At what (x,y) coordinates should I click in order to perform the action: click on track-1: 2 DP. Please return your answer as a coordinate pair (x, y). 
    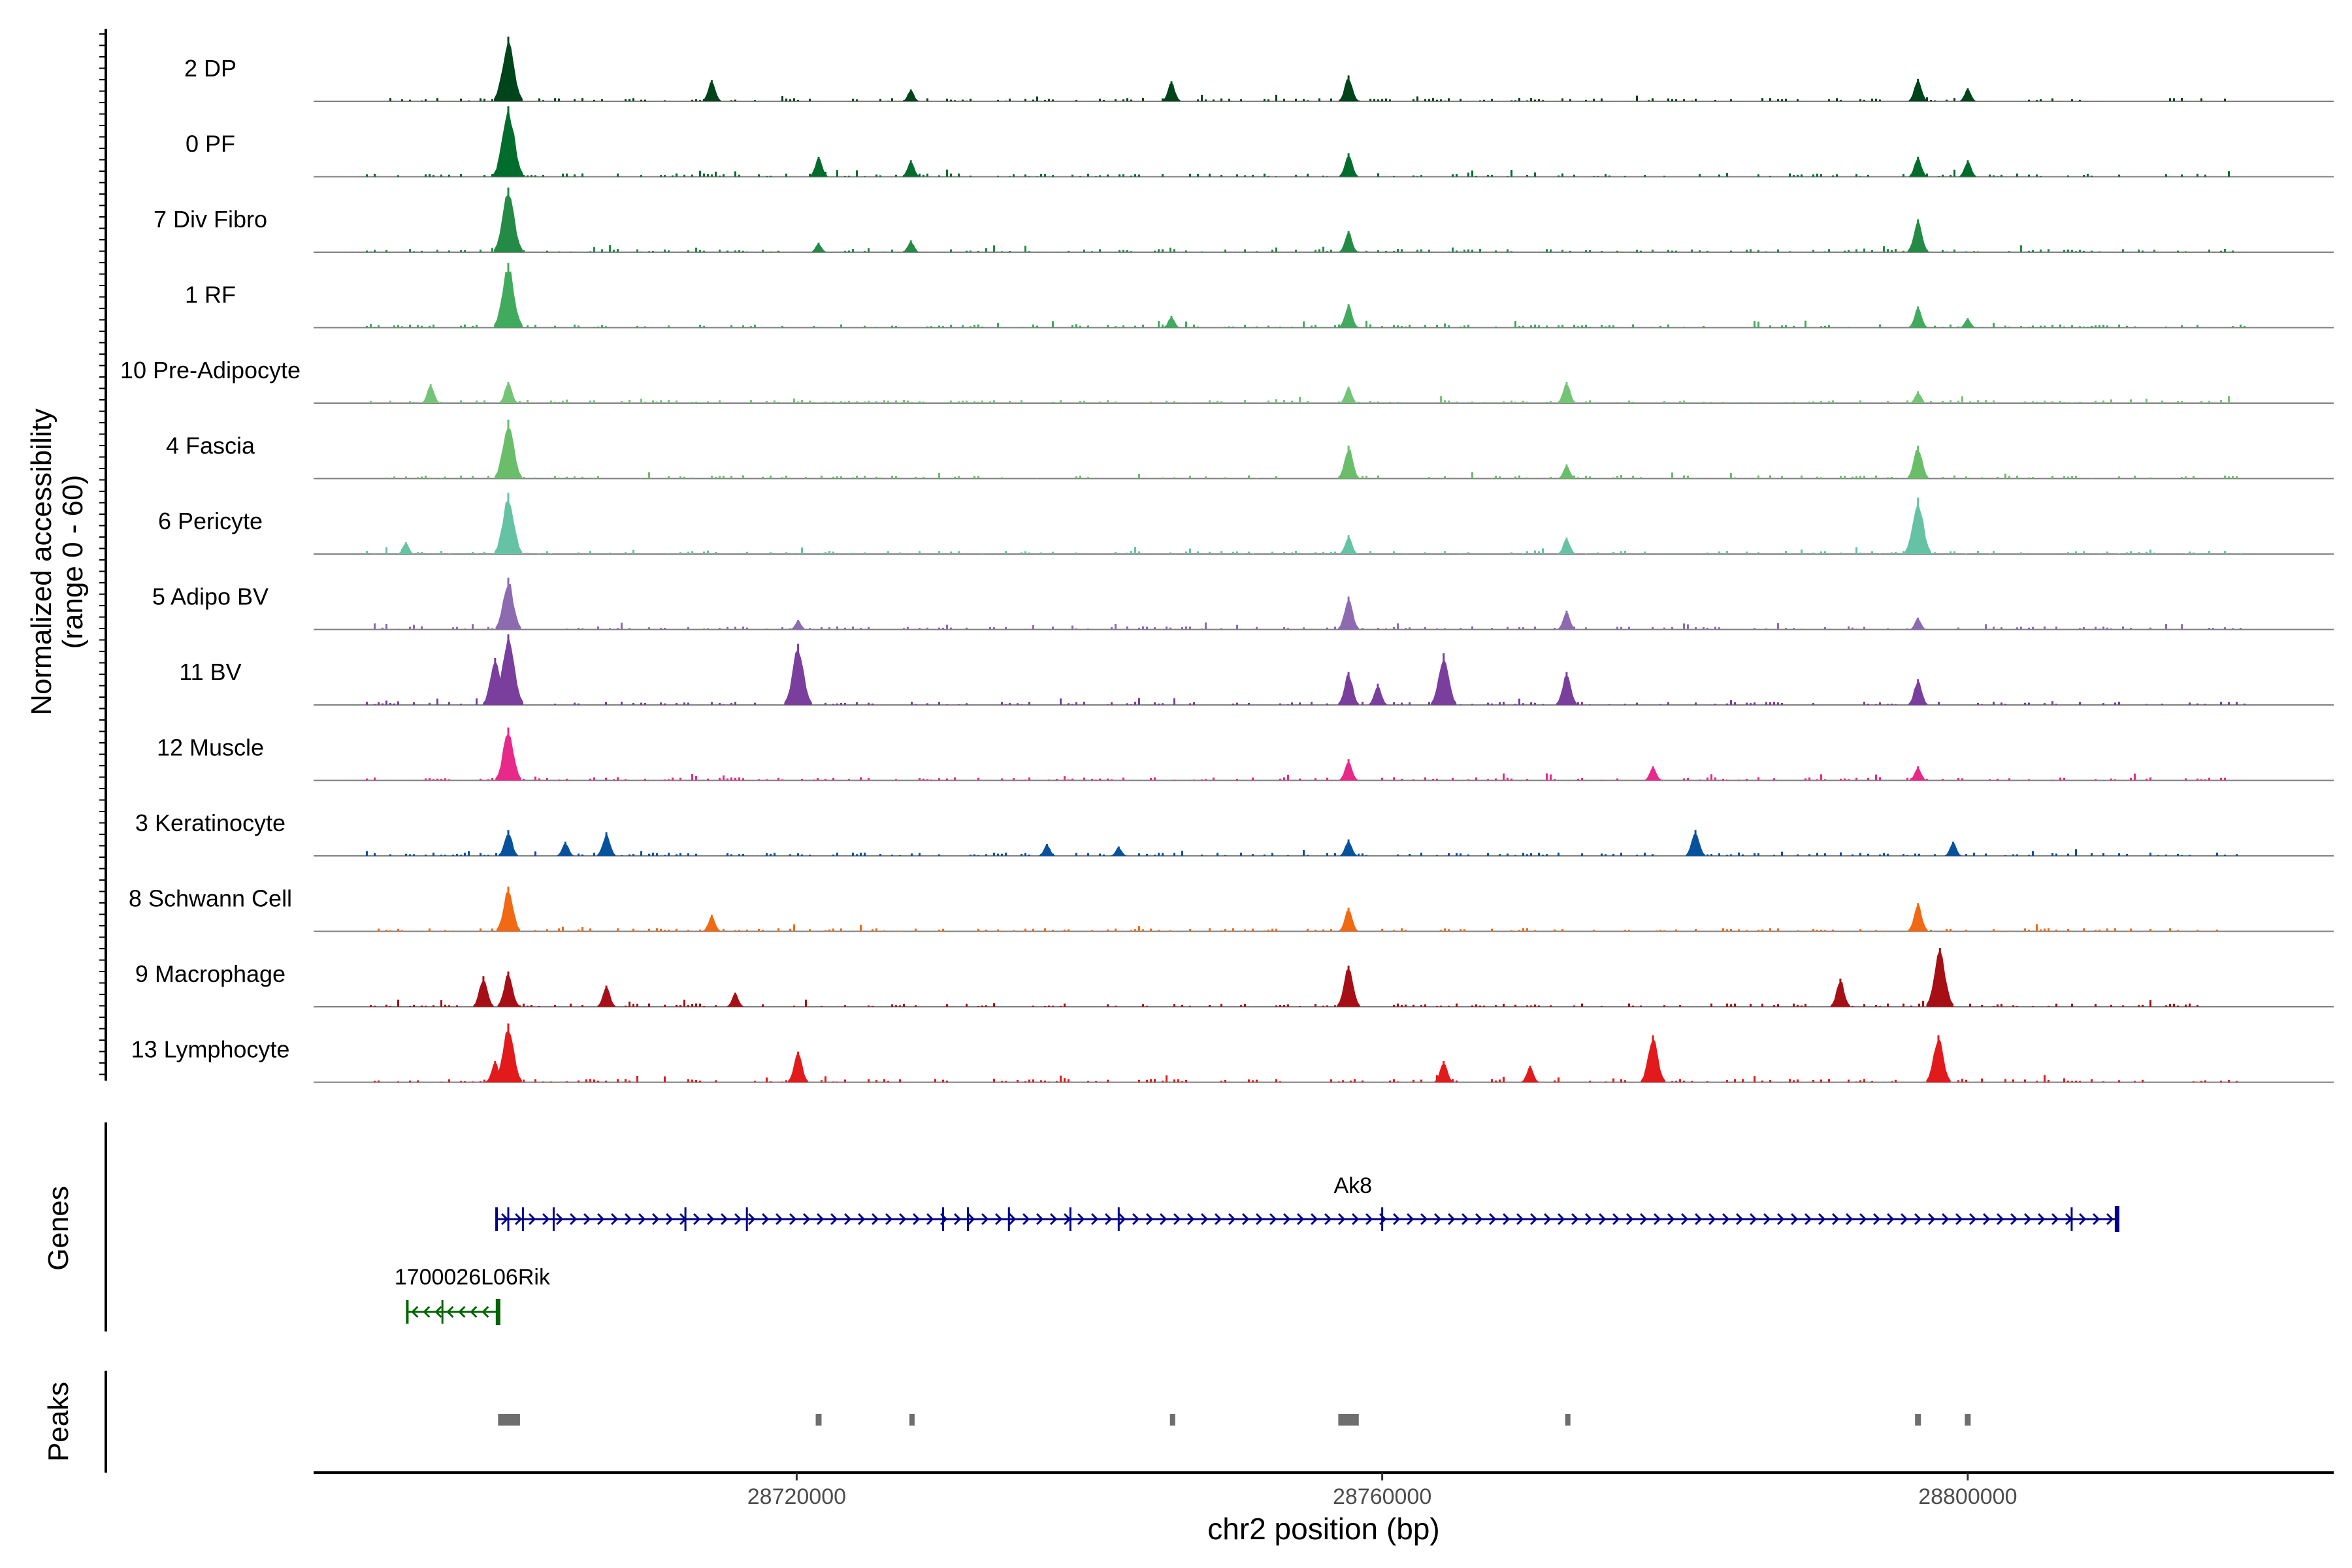
    Looking at the image, I should click on (1259, 69).